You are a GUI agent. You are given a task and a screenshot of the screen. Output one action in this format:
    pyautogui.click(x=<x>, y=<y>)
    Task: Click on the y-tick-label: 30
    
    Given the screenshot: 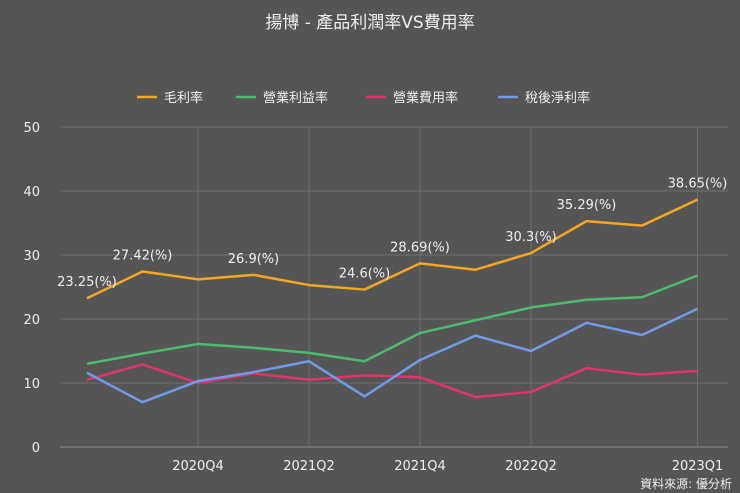 What is the action you would take?
    pyautogui.click(x=31, y=256)
    